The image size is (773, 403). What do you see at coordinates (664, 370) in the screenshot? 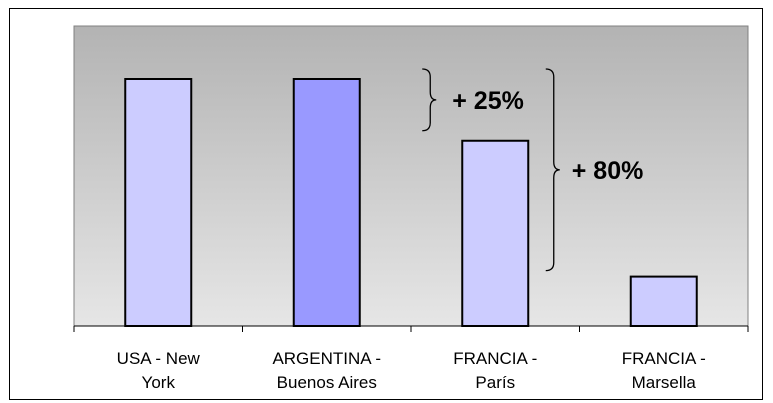
I see `x-tick-label: FRANCIA -Marsella` at bounding box center [664, 370].